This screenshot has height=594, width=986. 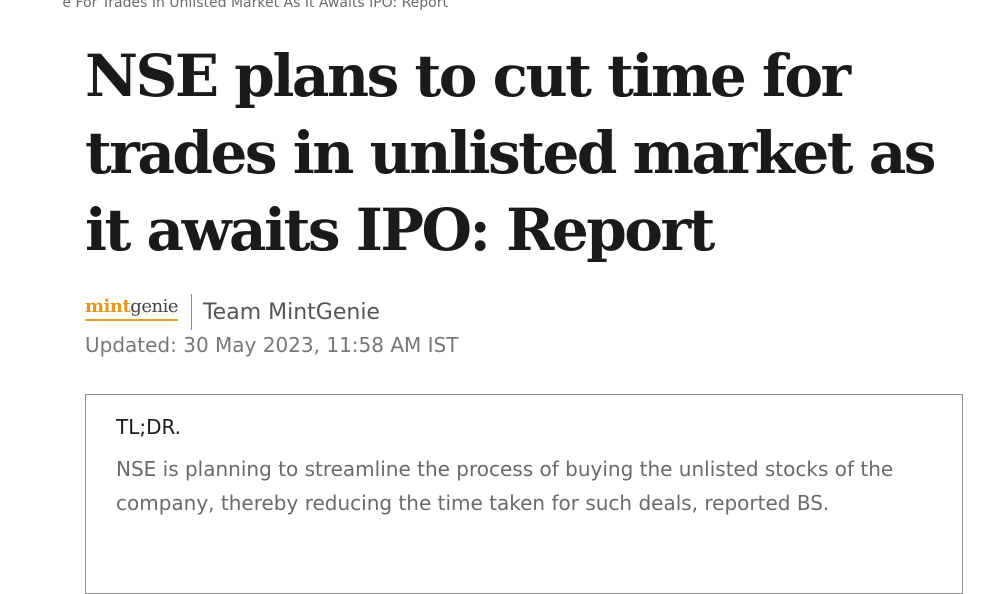 I want to click on mintgenie-logo: mint genie, so click(x=131, y=308).